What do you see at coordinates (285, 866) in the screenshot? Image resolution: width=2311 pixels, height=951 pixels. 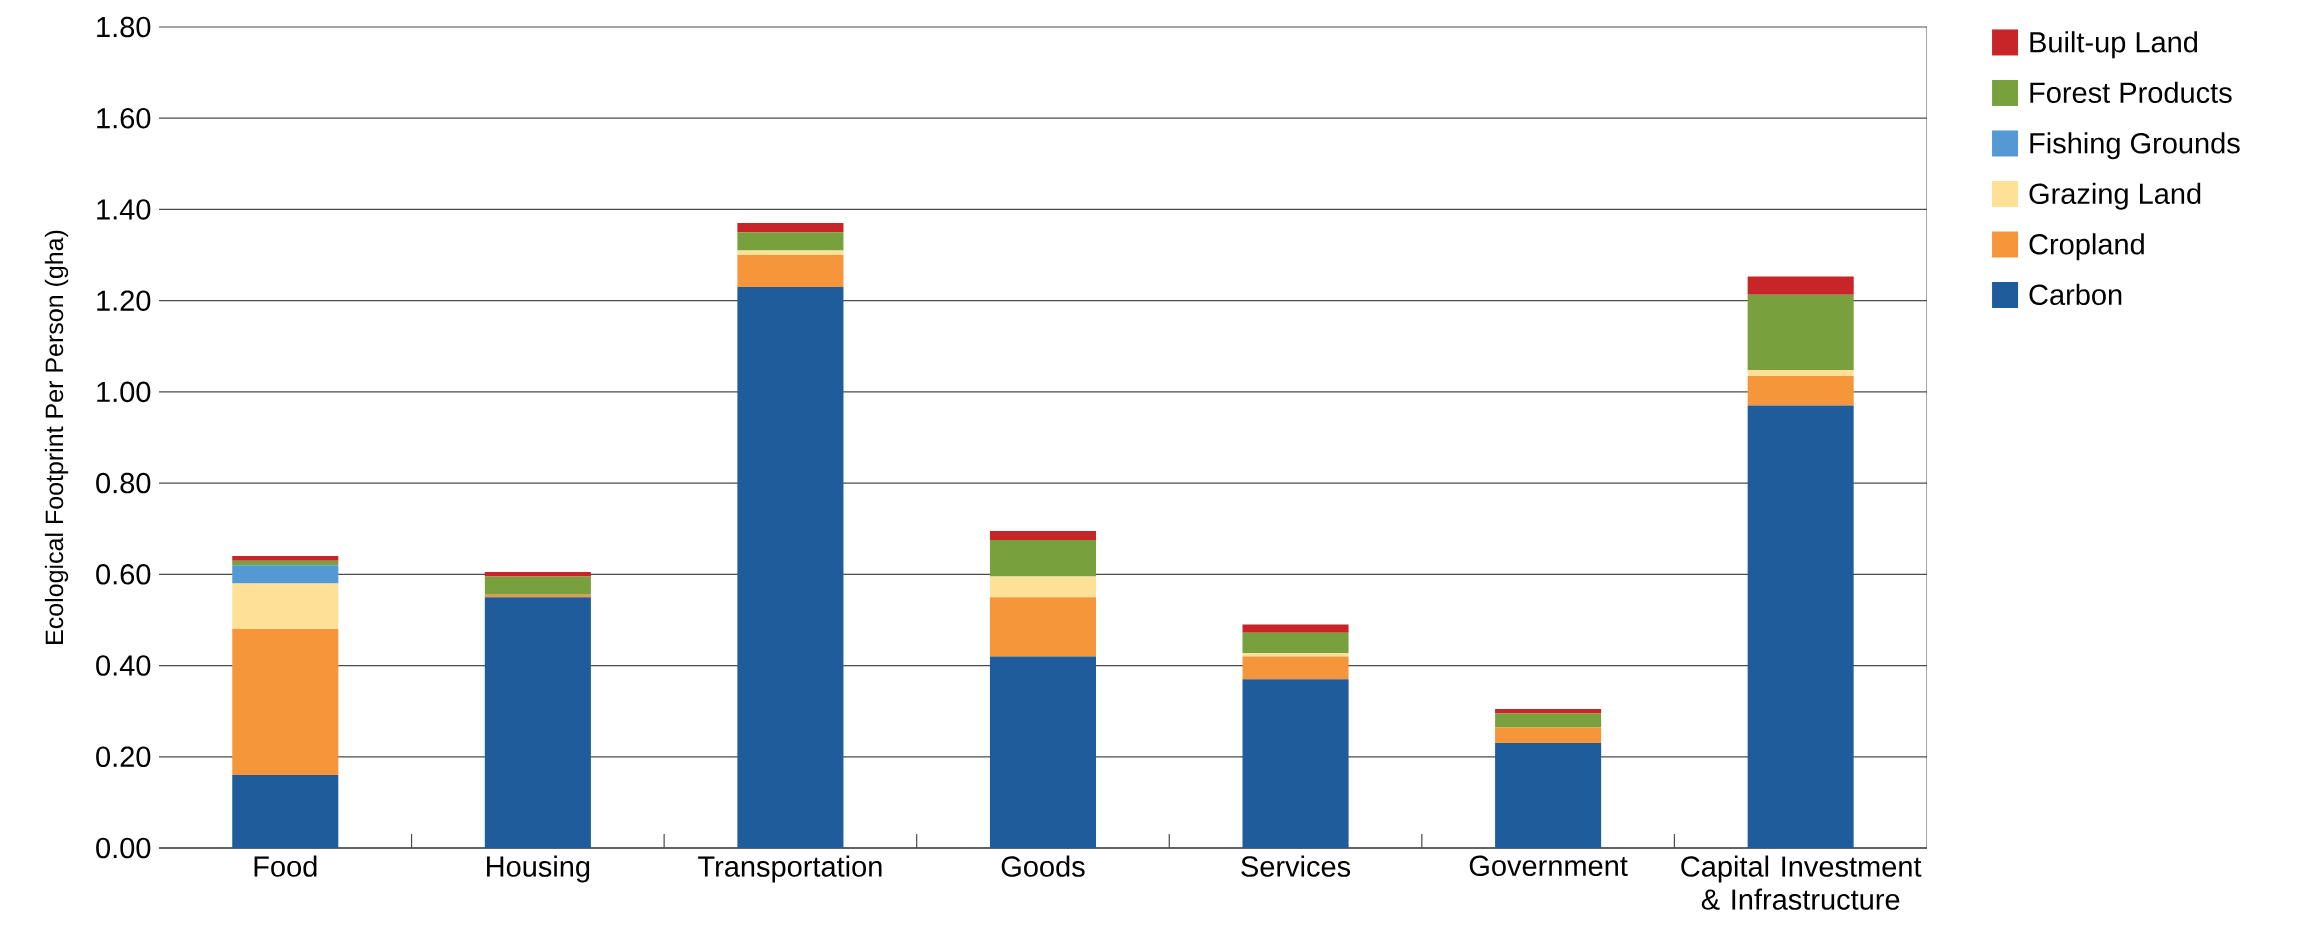 I see `x-tick-label: Food` at bounding box center [285, 866].